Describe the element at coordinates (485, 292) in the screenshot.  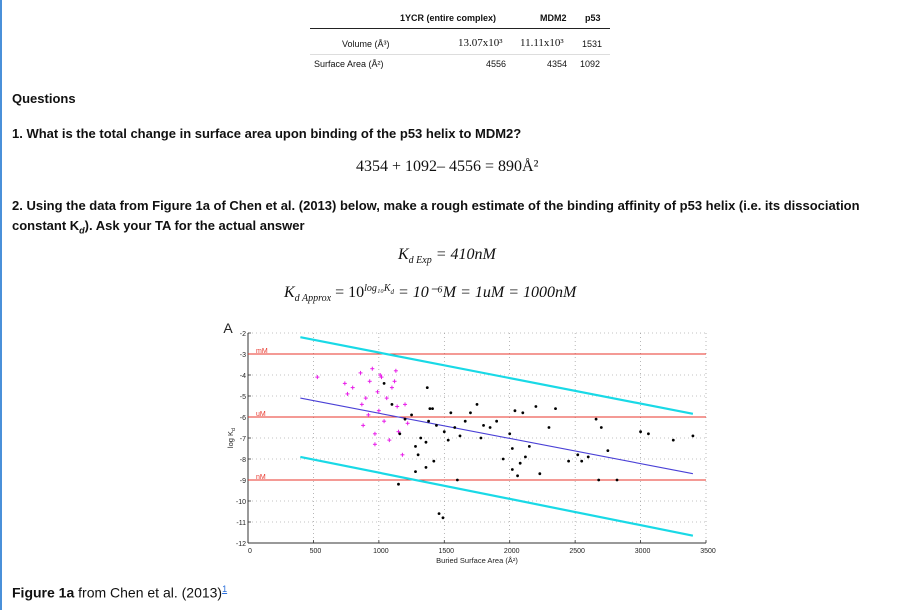
I see `eq-result: = 10⁻⁶M = 1uM = 1000nM` at that location.